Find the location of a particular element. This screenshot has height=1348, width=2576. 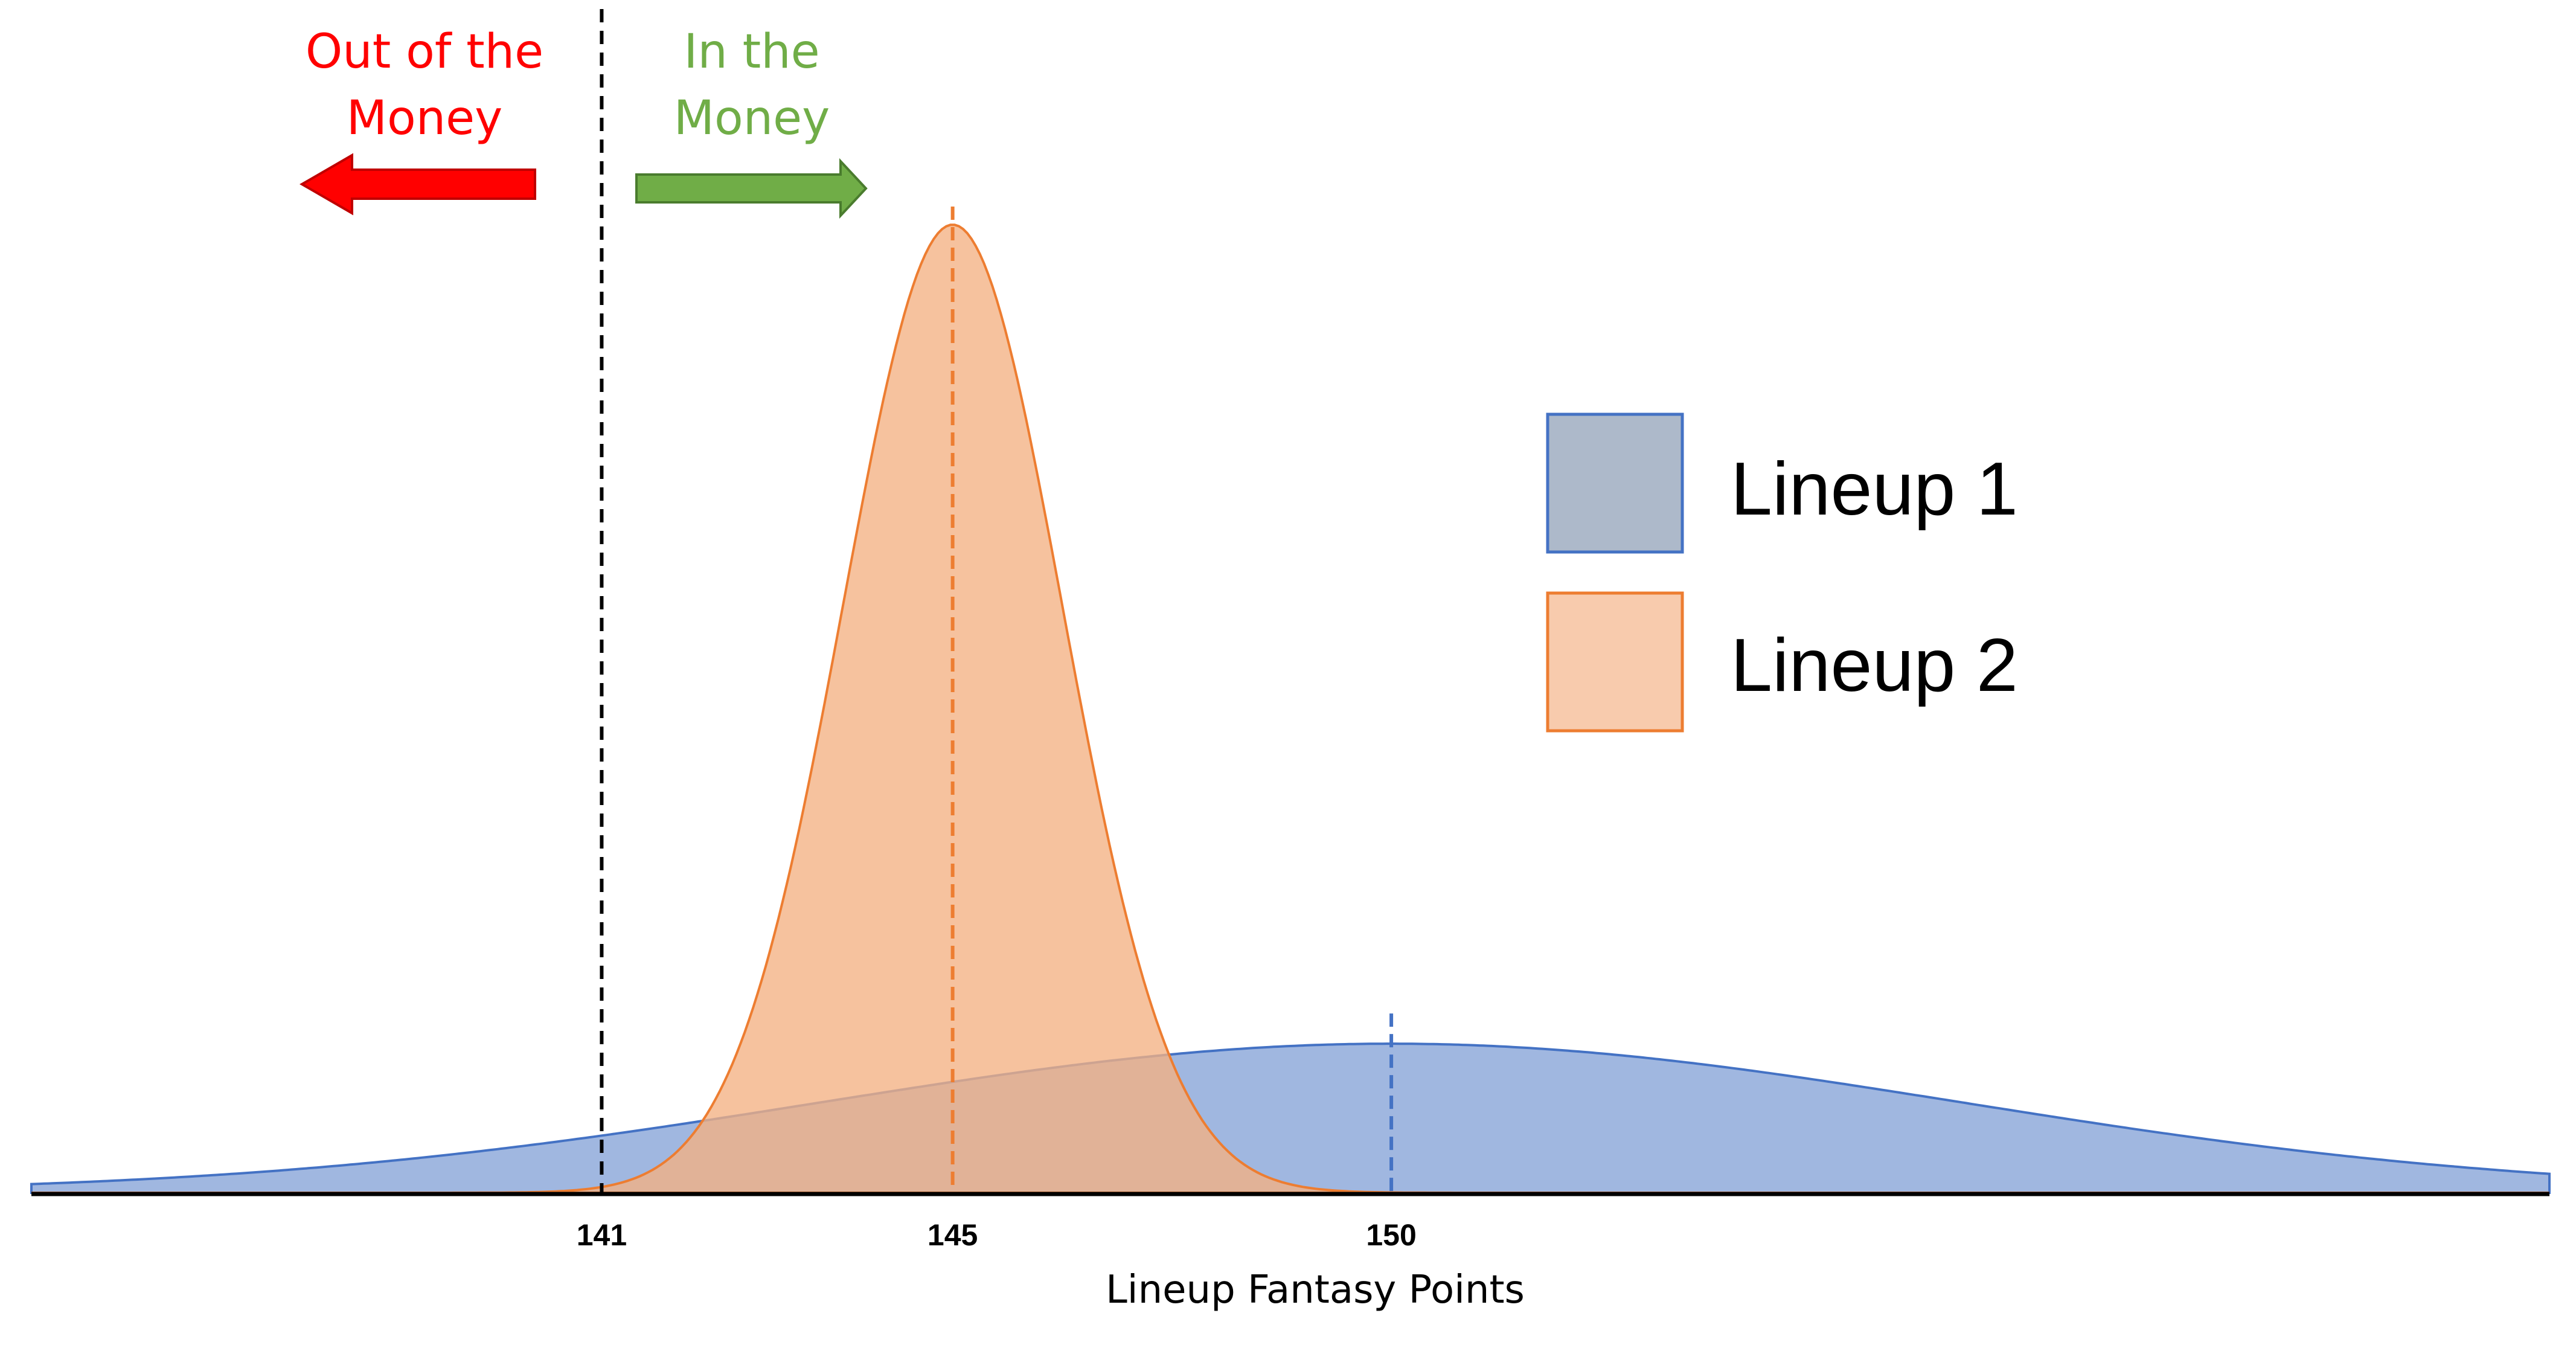

tick-label: 145 is located at coordinates (953, 1235).